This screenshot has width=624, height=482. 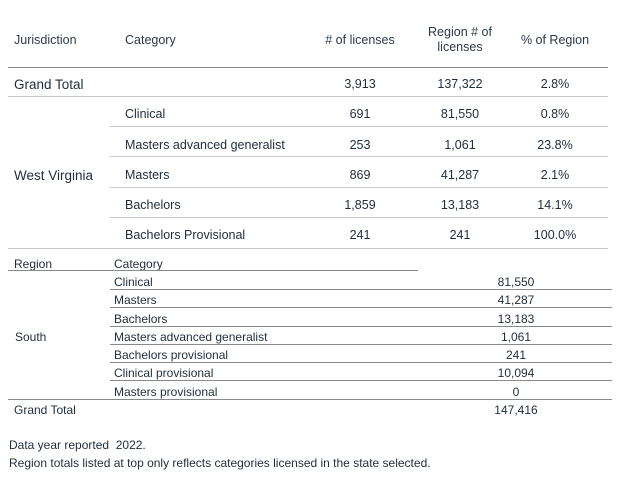 What do you see at coordinates (141, 319) in the screenshot?
I see `region-row-category: Bachelors` at bounding box center [141, 319].